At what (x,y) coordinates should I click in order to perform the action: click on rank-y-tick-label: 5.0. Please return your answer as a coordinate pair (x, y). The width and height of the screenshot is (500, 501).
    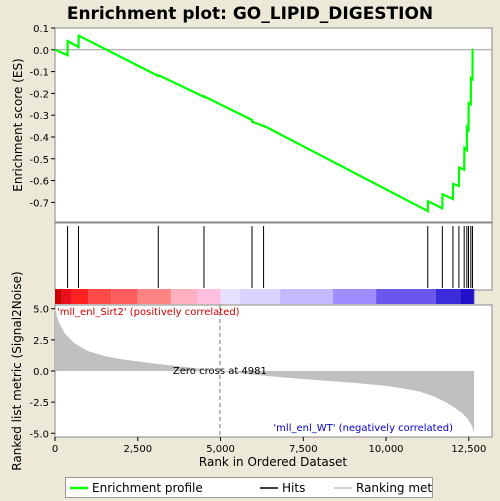
    Looking at the image, I should click on (41, 310).